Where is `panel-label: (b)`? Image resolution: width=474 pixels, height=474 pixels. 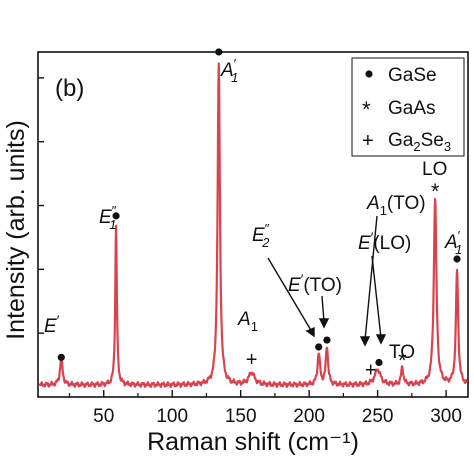 panel-label: (b) is located at coordinates (69, 88).